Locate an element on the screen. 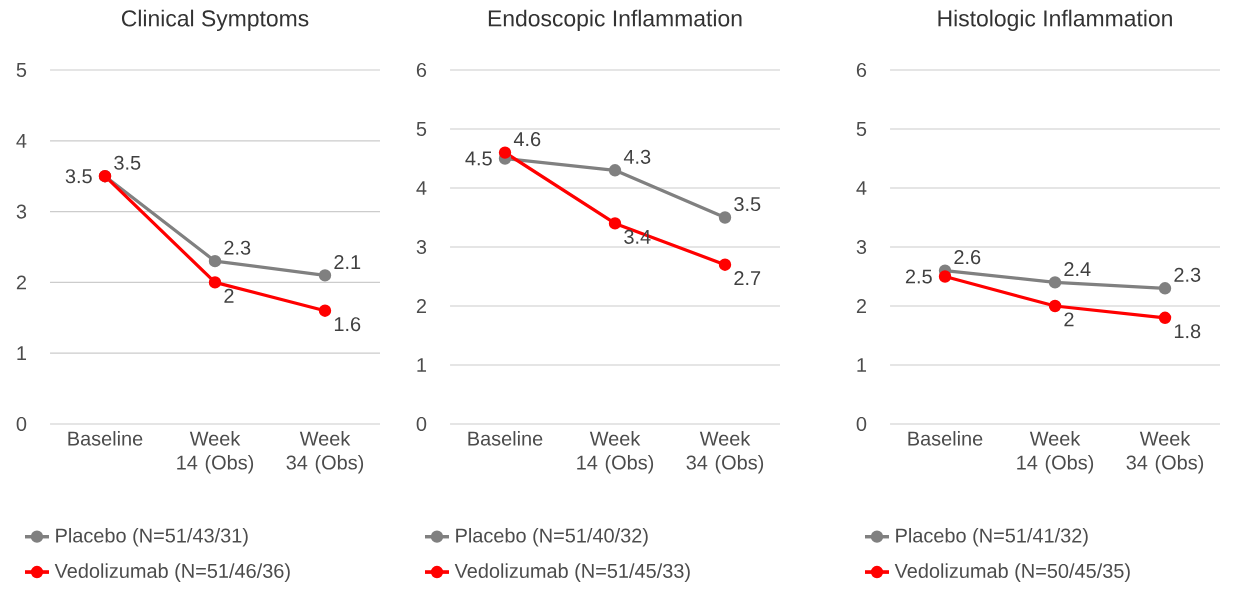 The width and height of the screenshot is (1239, 607). data-label: 3.4 is located at coordinates (637, 236).